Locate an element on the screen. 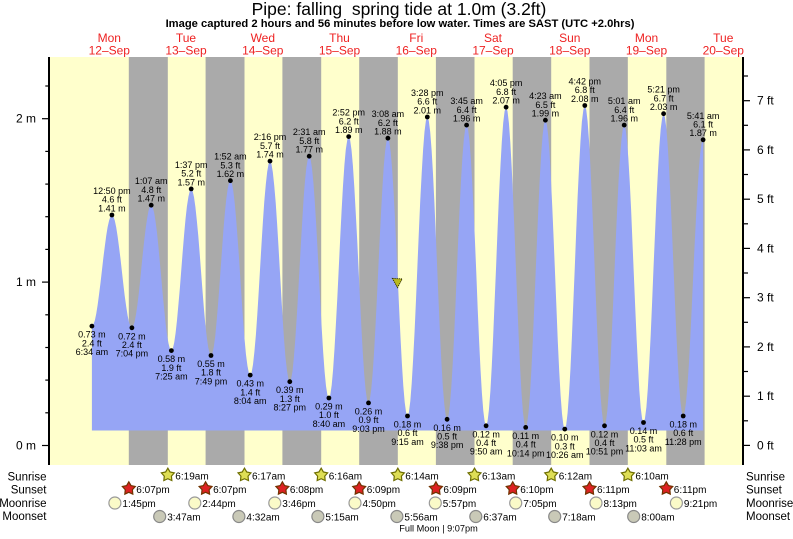 The height and width of the screenshot is (539, 793). svg-text: 0.26 m is located at coordinates (369, 411).